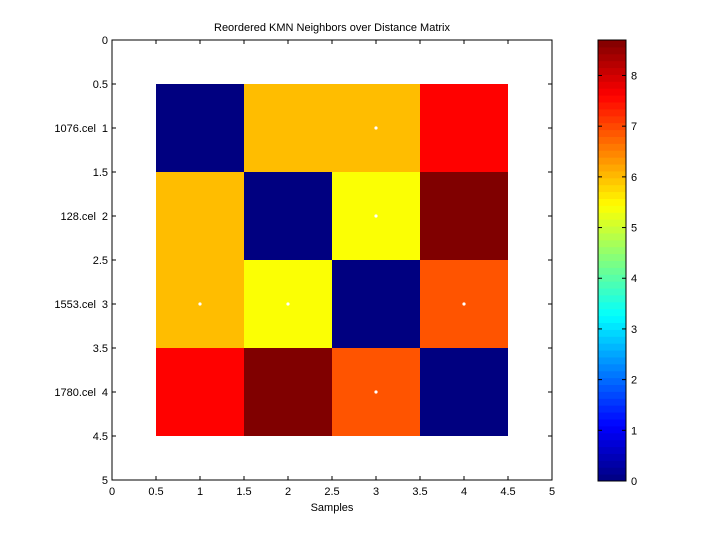  I want to click on x-tick-label: 3, so click(376, 492).